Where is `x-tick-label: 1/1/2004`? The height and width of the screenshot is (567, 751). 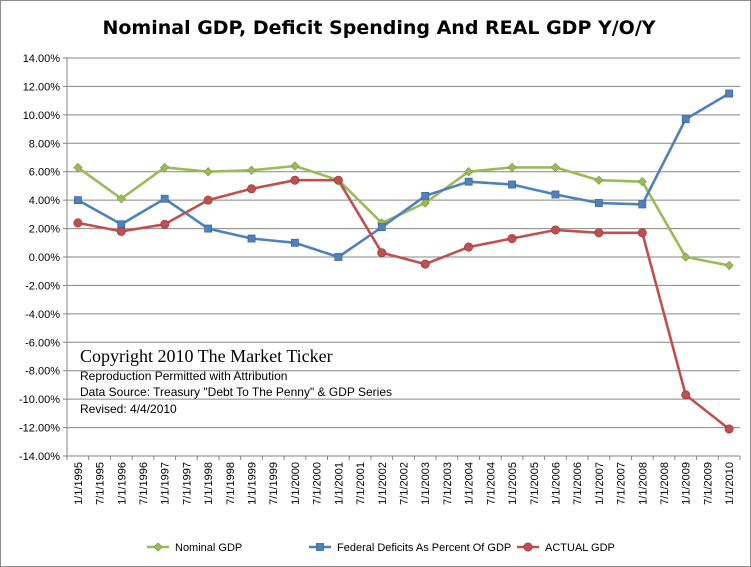
x-tick-label: 1/1/2004 is located at coordinates (470, 483).